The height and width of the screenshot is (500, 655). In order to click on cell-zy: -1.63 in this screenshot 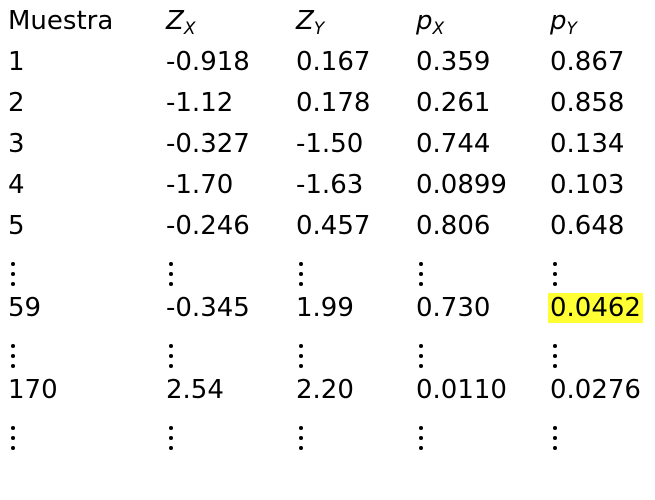, I will do `click(330, 185)`.